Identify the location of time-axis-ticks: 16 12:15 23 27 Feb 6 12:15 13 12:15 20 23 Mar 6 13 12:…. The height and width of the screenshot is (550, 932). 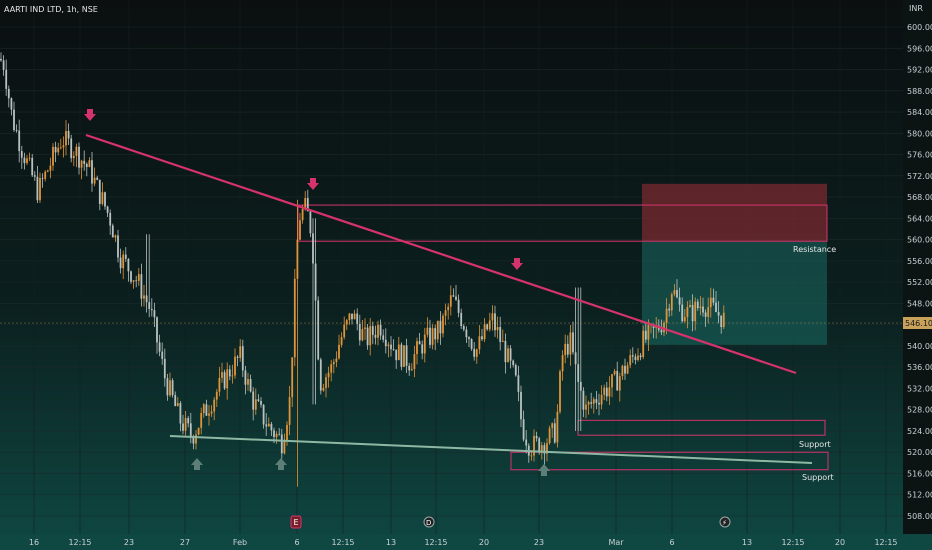
(463, 542).